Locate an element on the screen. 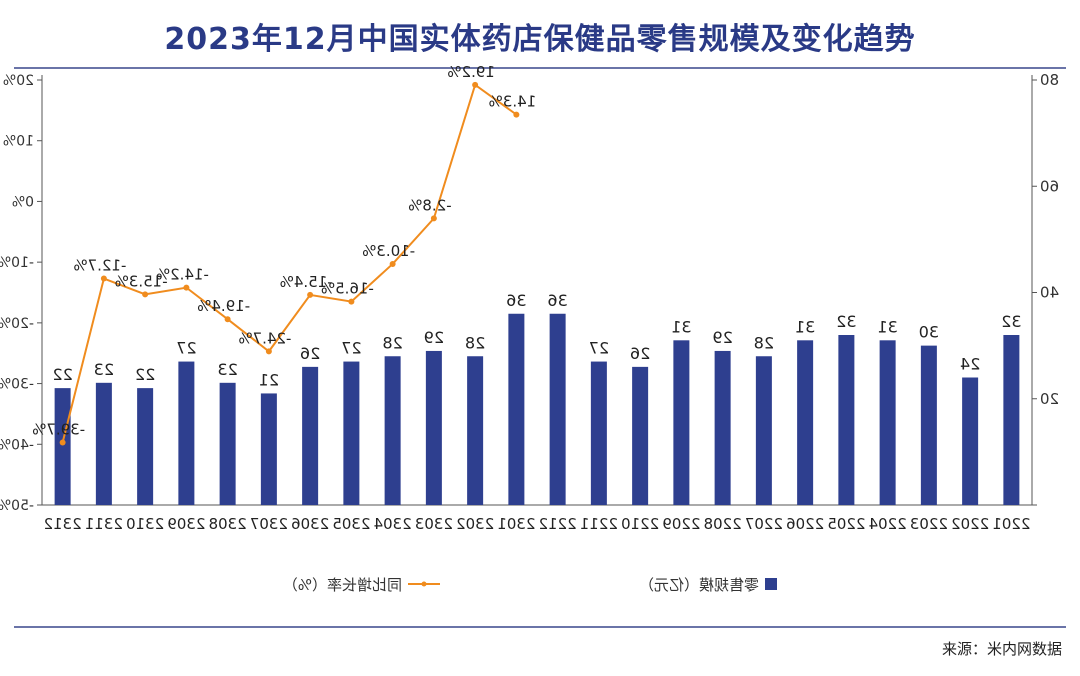  bar-value-label: 36 is located at coordinates (516, 300).